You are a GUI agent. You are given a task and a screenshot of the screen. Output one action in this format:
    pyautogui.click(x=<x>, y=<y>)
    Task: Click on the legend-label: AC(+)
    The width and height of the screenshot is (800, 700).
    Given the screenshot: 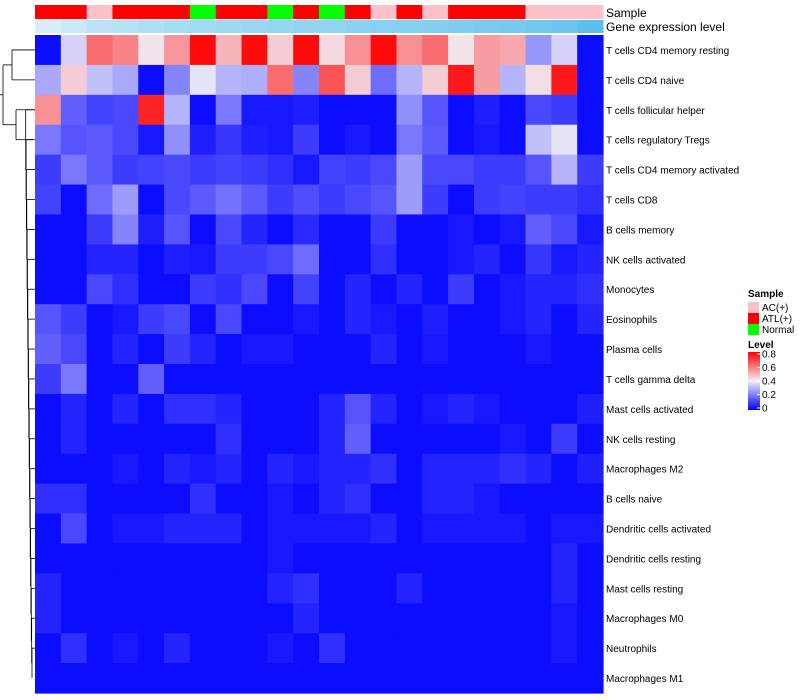 What is the action you would take?
    pyautogui.click(x=775, y=308)
    